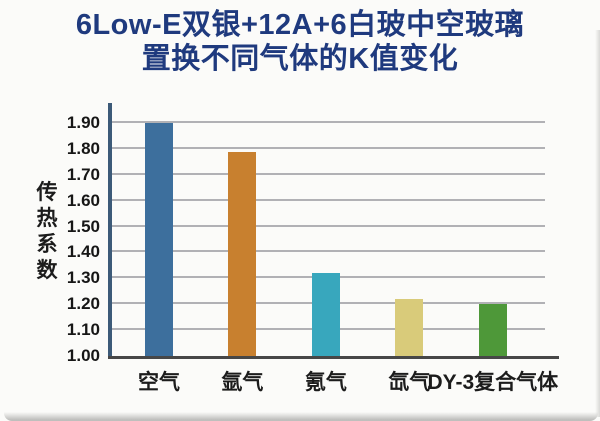  What do you see at coordinates (83, 355) in the screenshot?
I see `y-tick-1.00: 1.00` at bounding box center [83, 355].